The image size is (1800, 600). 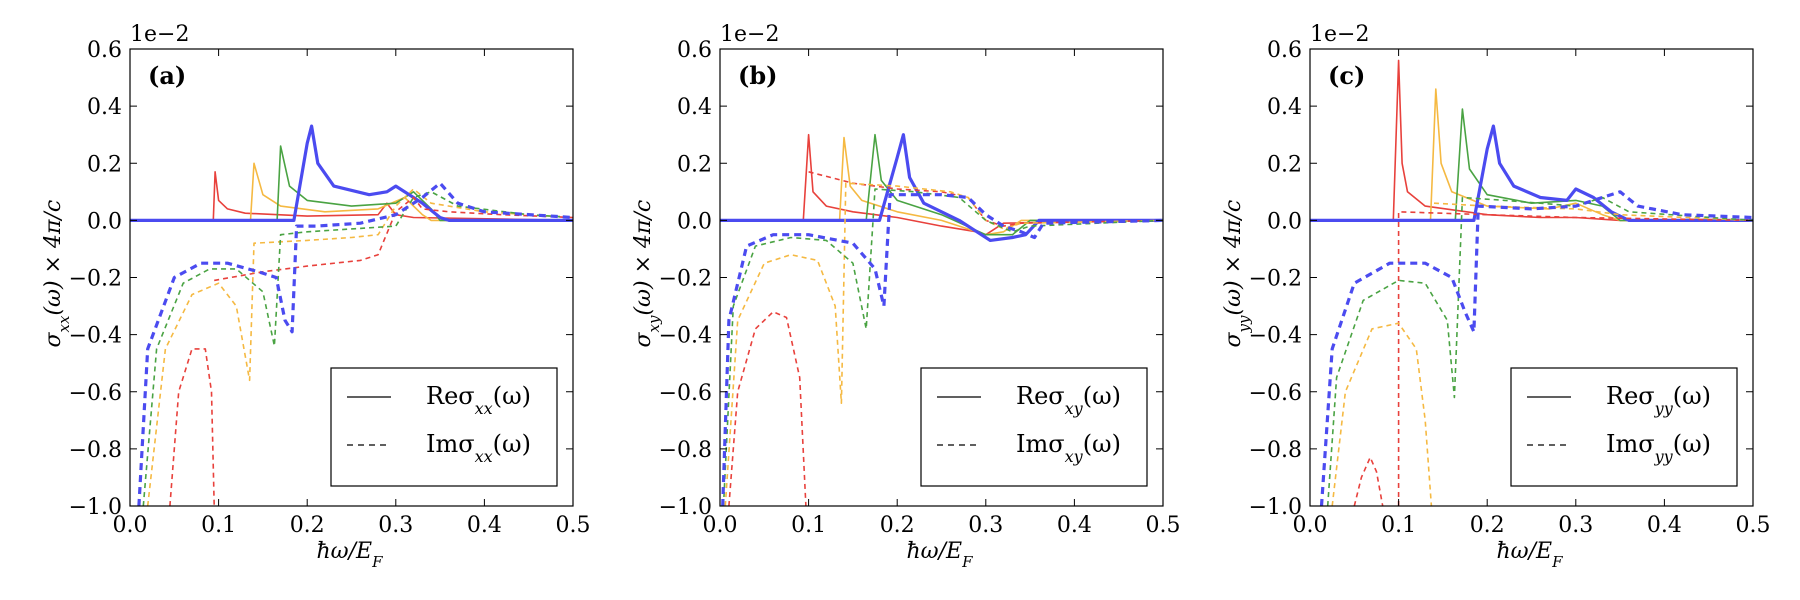 I want to click on legend: Reσxx(ω) Imσxx(ω), so click(x=444, y=427).